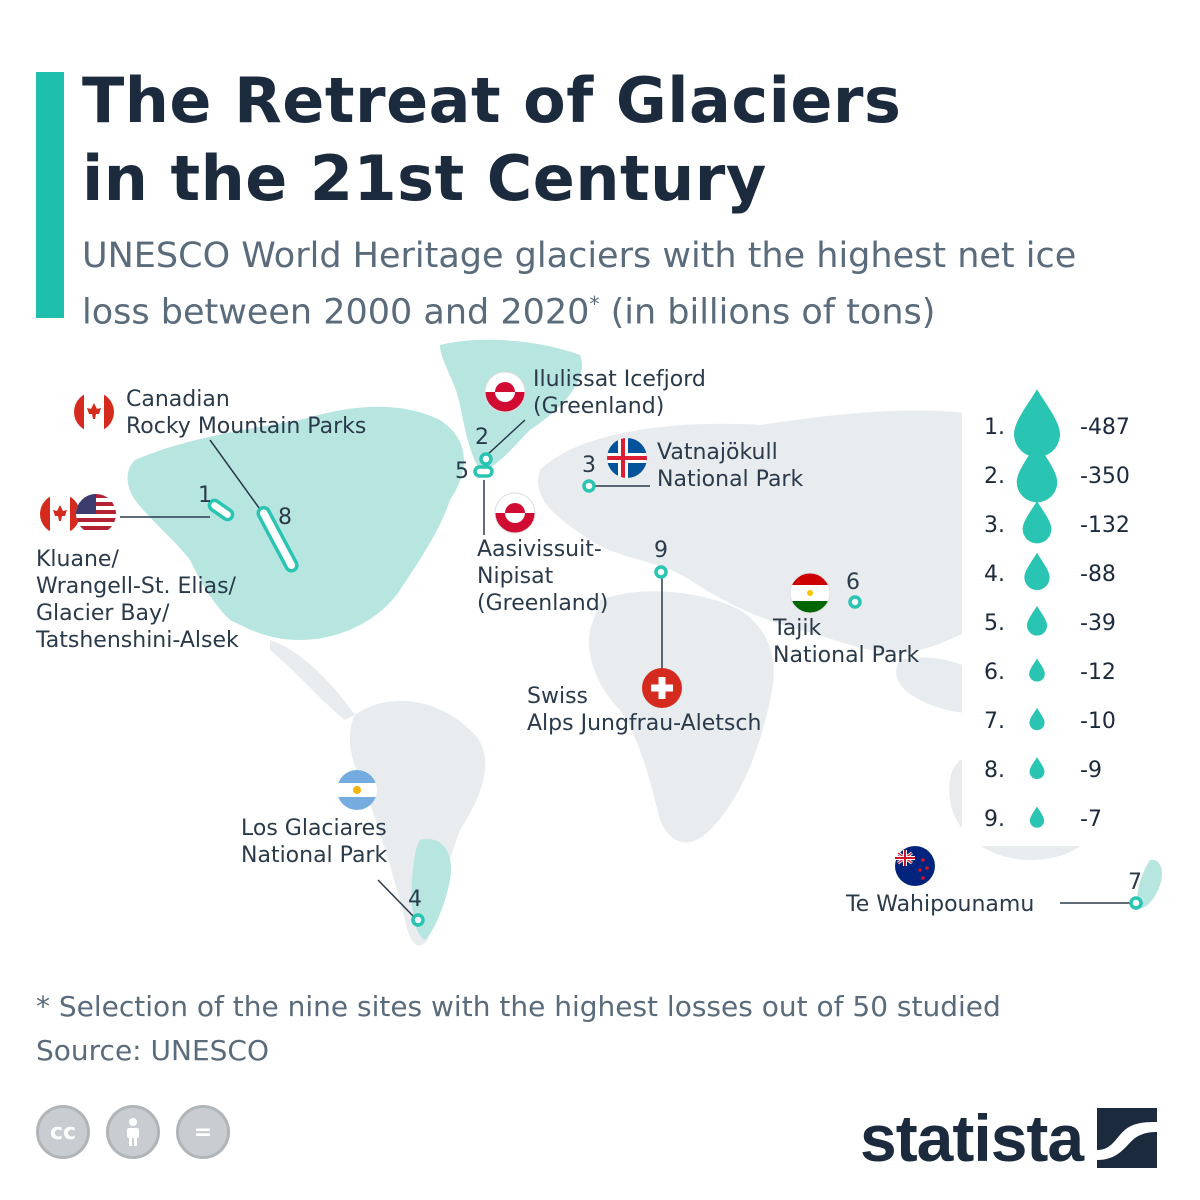  Describe the element at coordinates (1091, 819) in the screenshot. I see `legend-value: -7` at that location.